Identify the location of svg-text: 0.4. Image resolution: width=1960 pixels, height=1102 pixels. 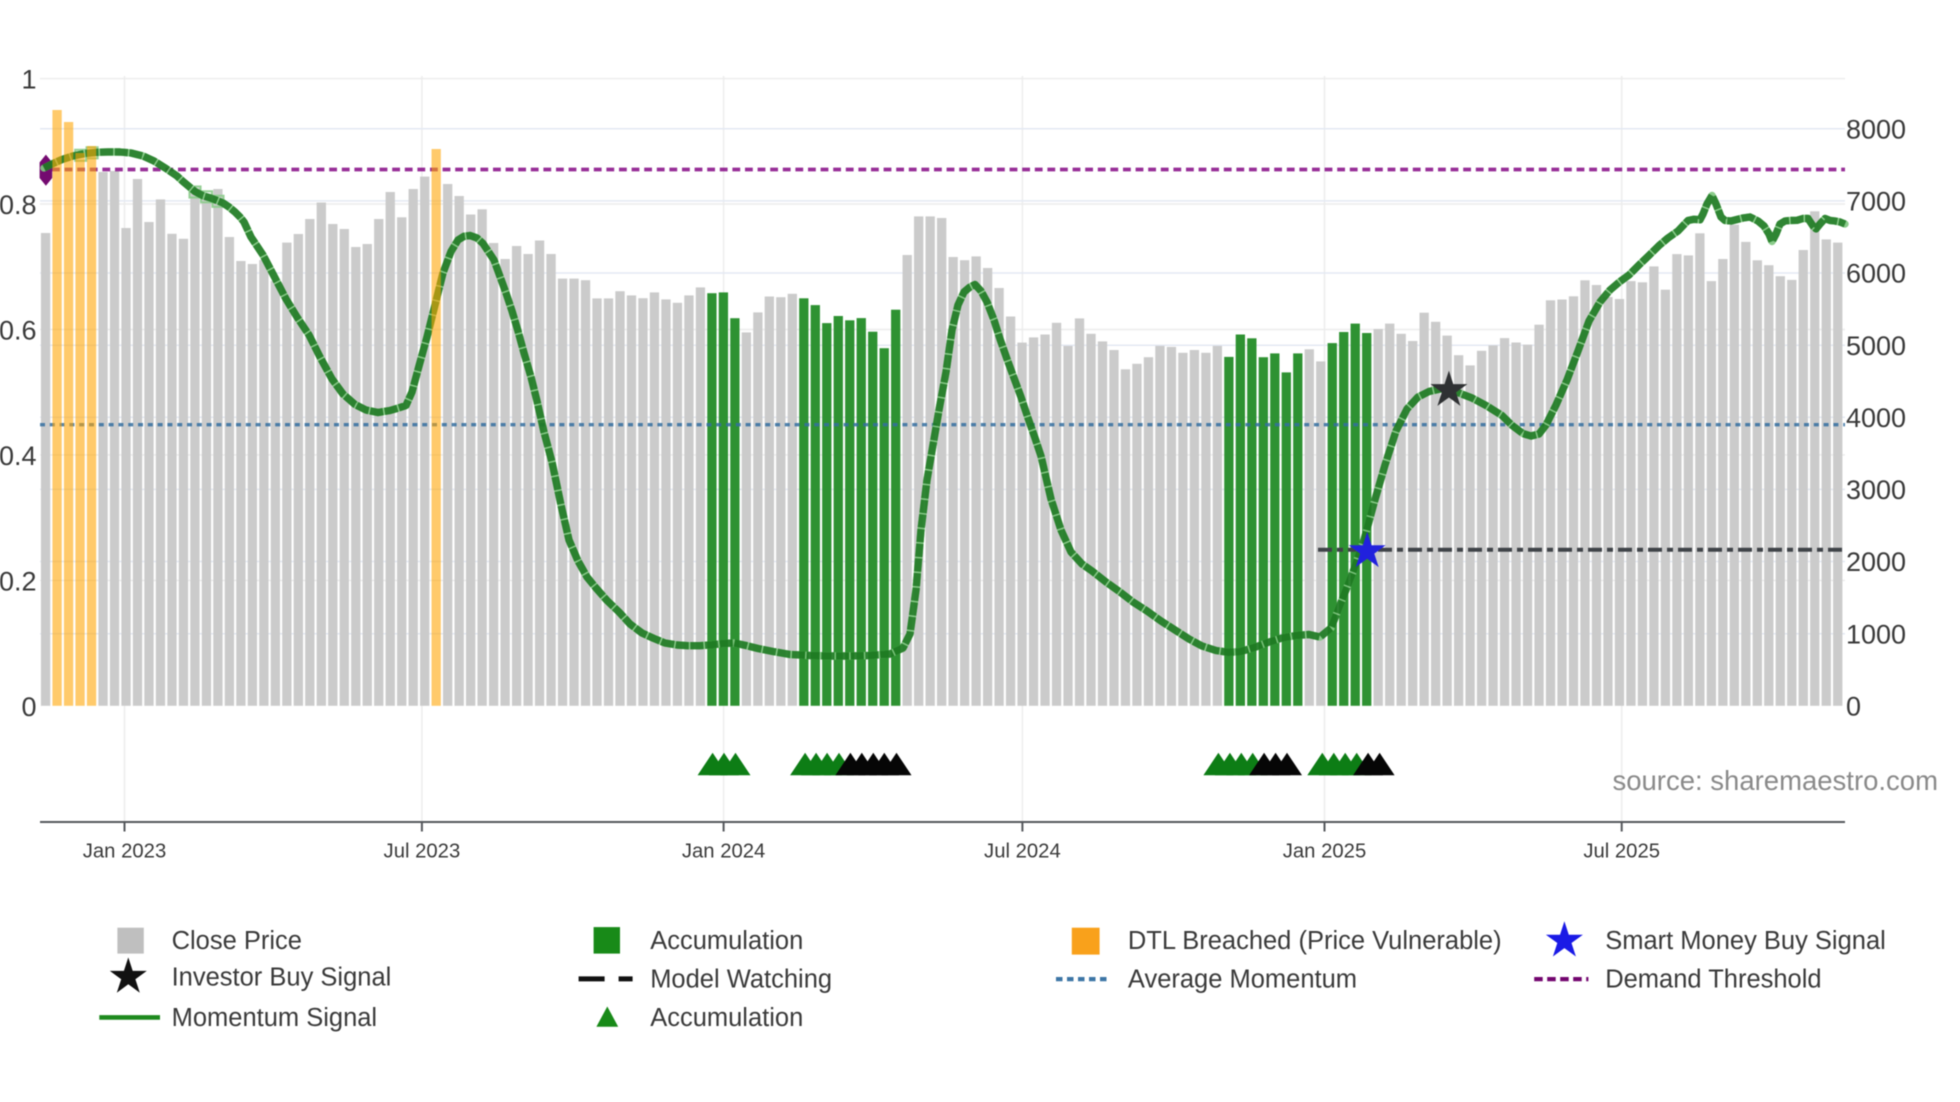
(18, 456).